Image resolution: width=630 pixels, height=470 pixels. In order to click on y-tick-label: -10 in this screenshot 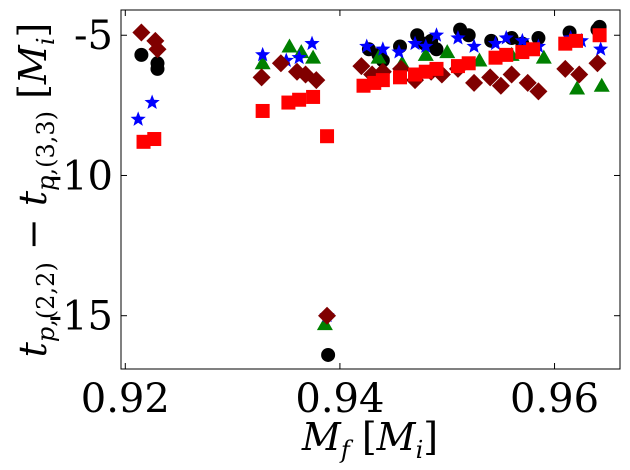, I will do `click(81, 176)`.